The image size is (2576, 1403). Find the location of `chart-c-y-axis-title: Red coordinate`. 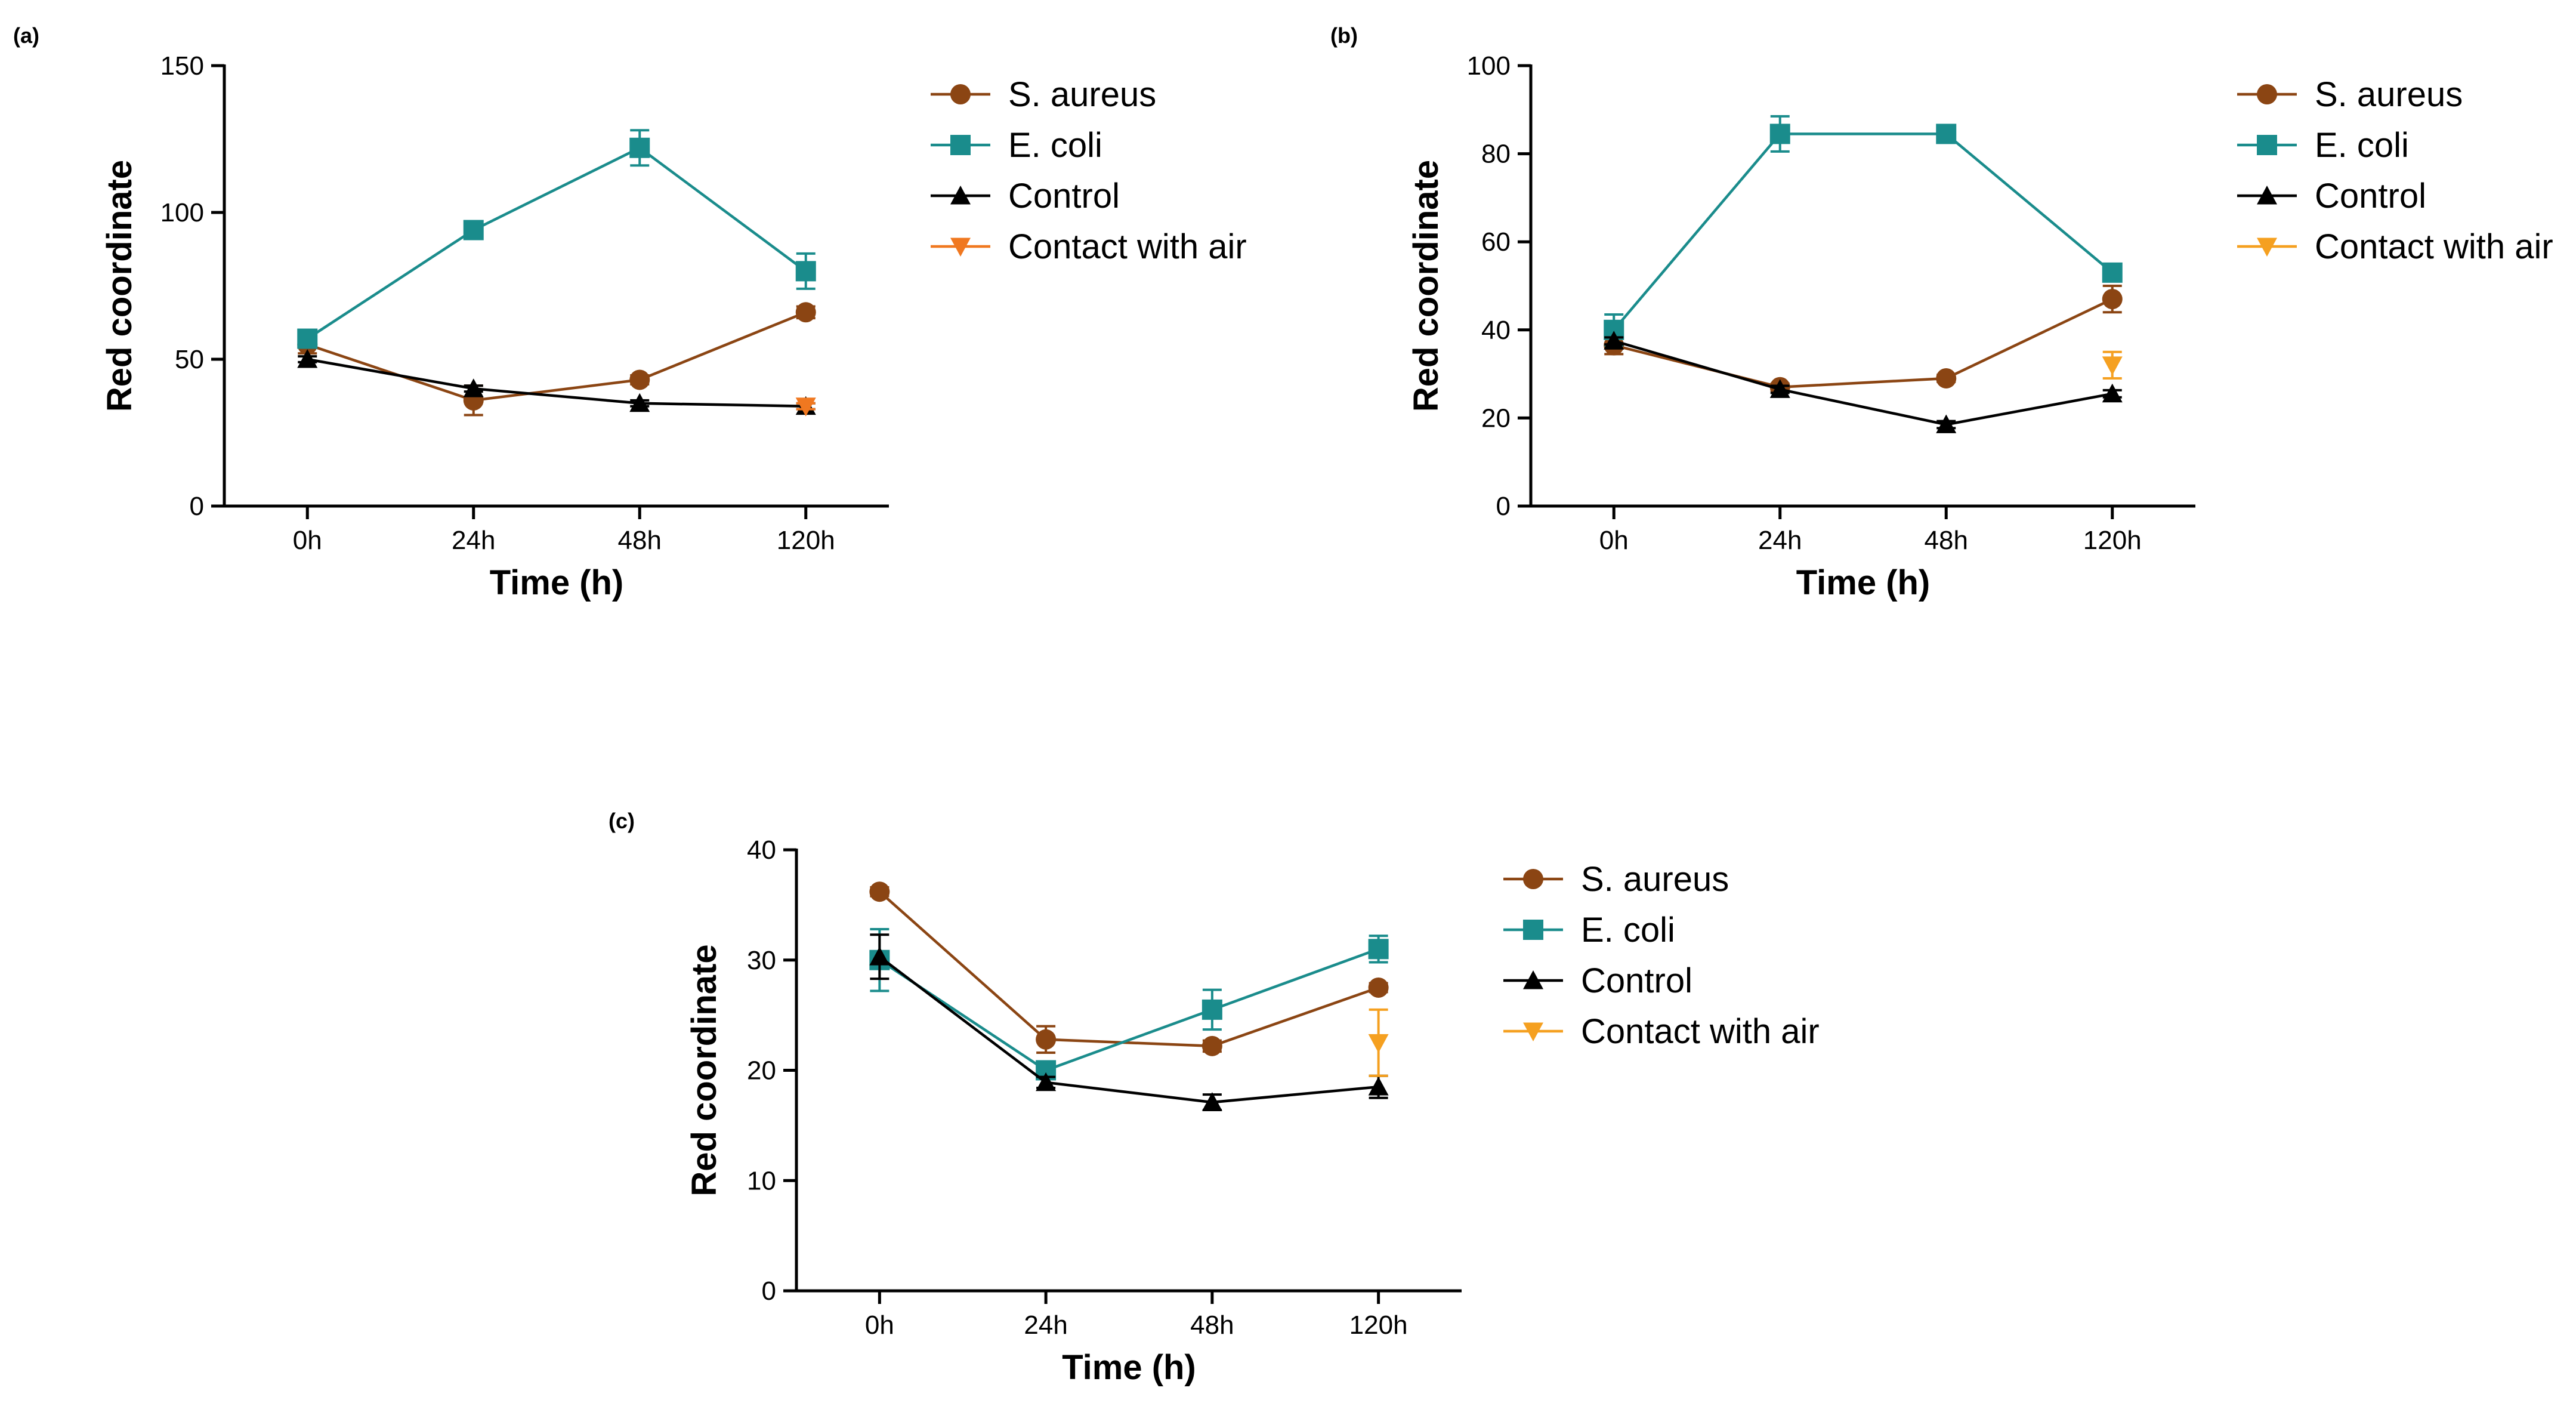

chart-c-y-axis-title: Red coordinate is located at coordinates (704, 1070).